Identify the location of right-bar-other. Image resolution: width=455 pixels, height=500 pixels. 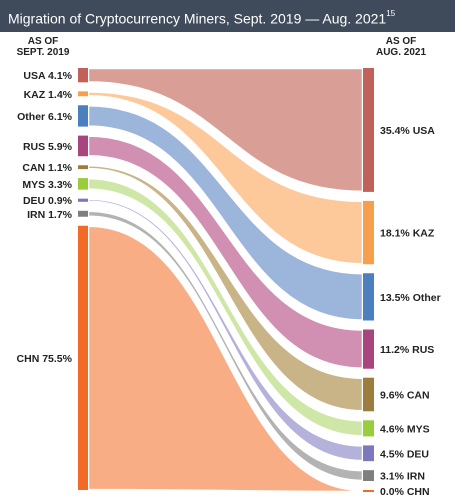
(368, 297).